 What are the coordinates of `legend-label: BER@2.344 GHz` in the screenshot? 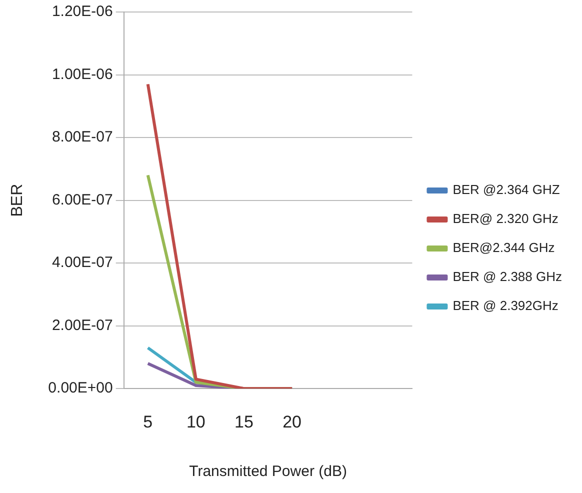 It's located at (503, 248).